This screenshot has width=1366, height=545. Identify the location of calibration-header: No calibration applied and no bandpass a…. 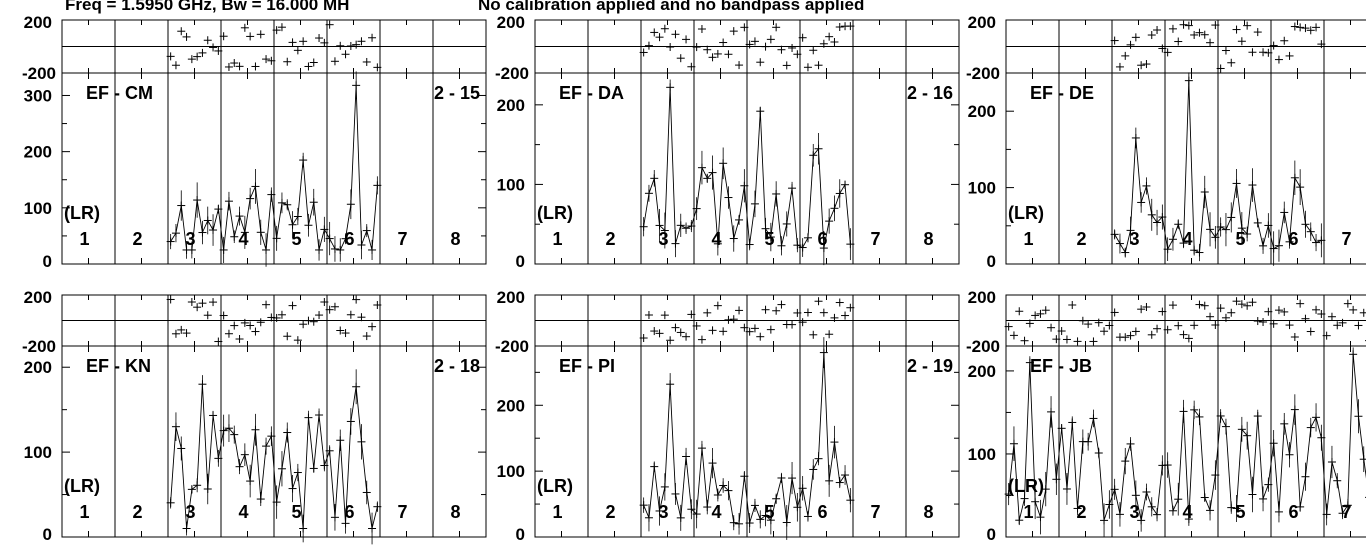
(671, 7).